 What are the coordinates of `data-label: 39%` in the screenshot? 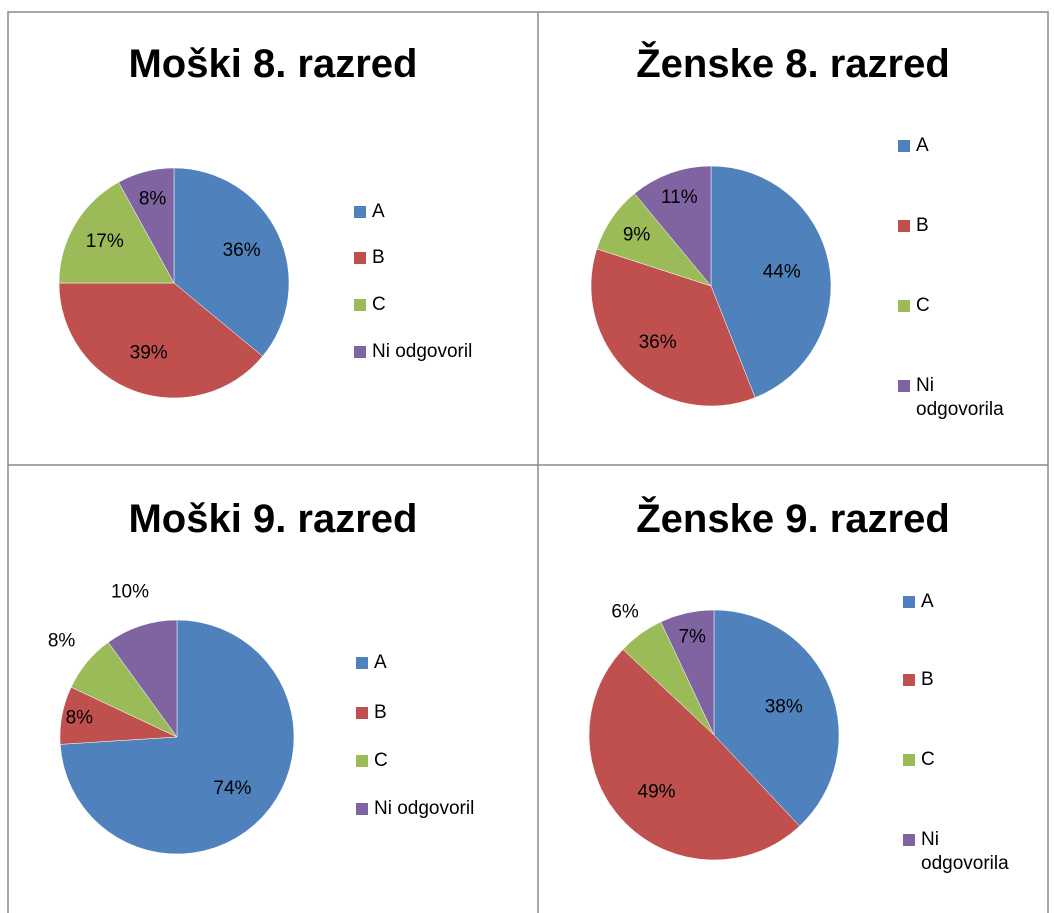 It's located at (149, 352).